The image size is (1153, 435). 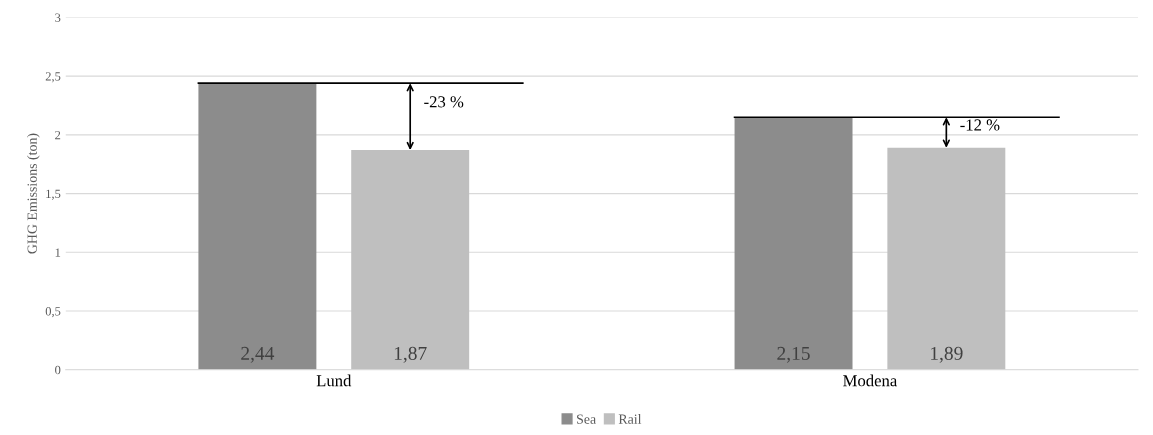 What do you see at coordinates (58, 17) in the screenshot?
I see `y-tick-label: 3` at bounding box center [58, 17].